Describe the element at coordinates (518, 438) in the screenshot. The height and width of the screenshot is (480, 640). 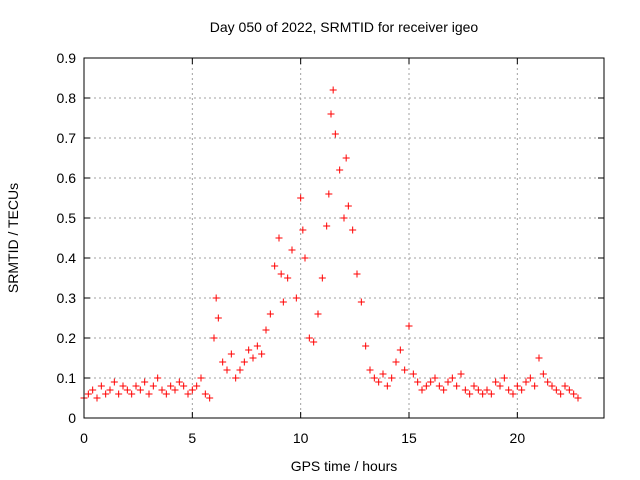
I see `x-tick-label: 20` at that location.